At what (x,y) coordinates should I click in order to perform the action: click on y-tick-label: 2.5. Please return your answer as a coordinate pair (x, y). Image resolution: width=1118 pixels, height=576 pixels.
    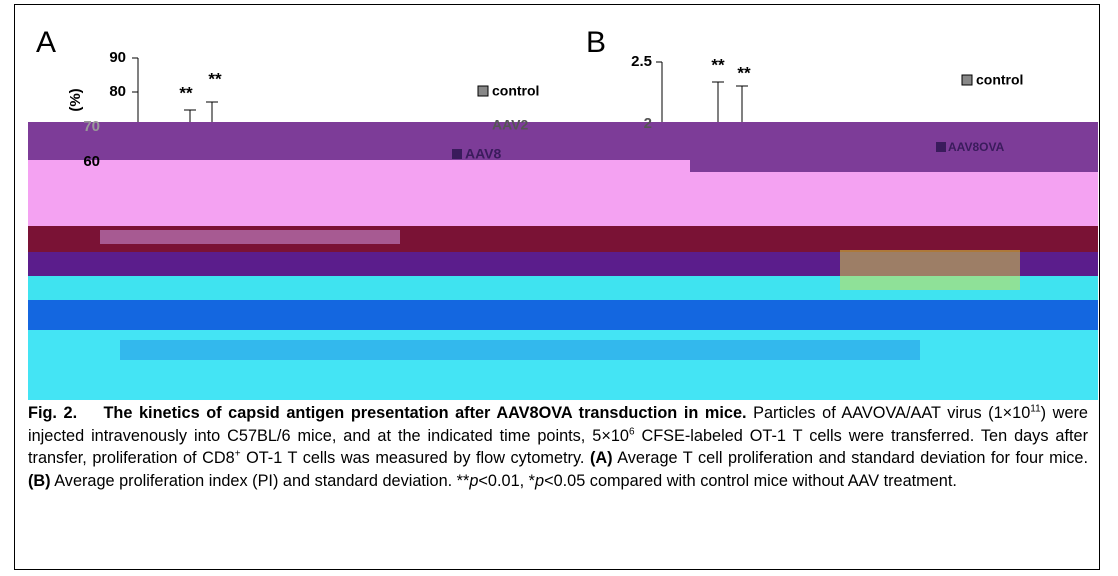
    Looking at the image, I should click on (641, 61).